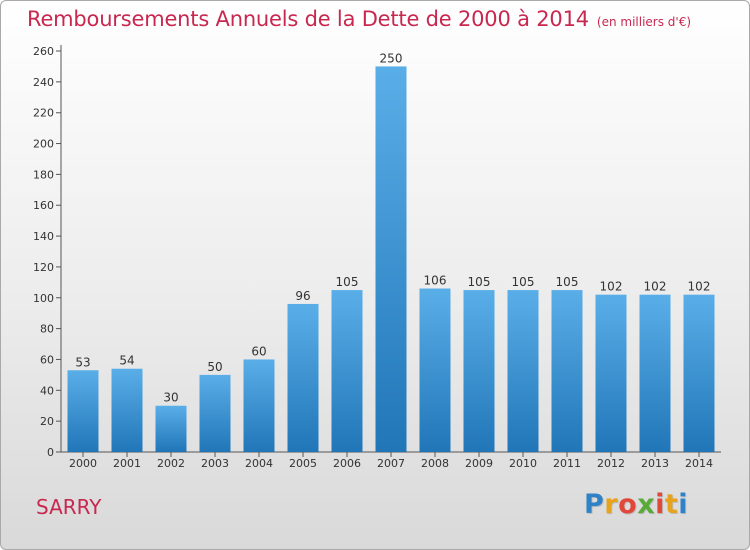  Describe the element at coordinates (435, 463) in the screenshot. I see `x-tick-label: 2008` at that location.